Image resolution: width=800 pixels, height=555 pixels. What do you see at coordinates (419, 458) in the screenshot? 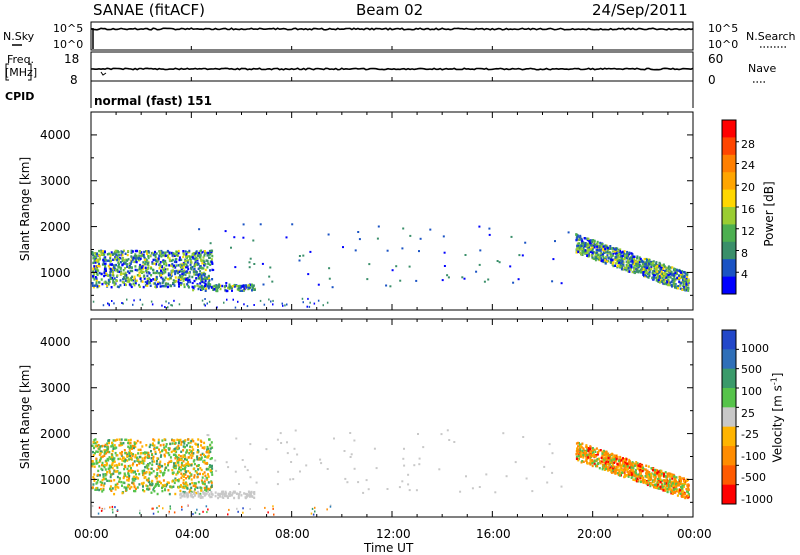
I see `vel-sparse-point` at bounding box center [419, 458].